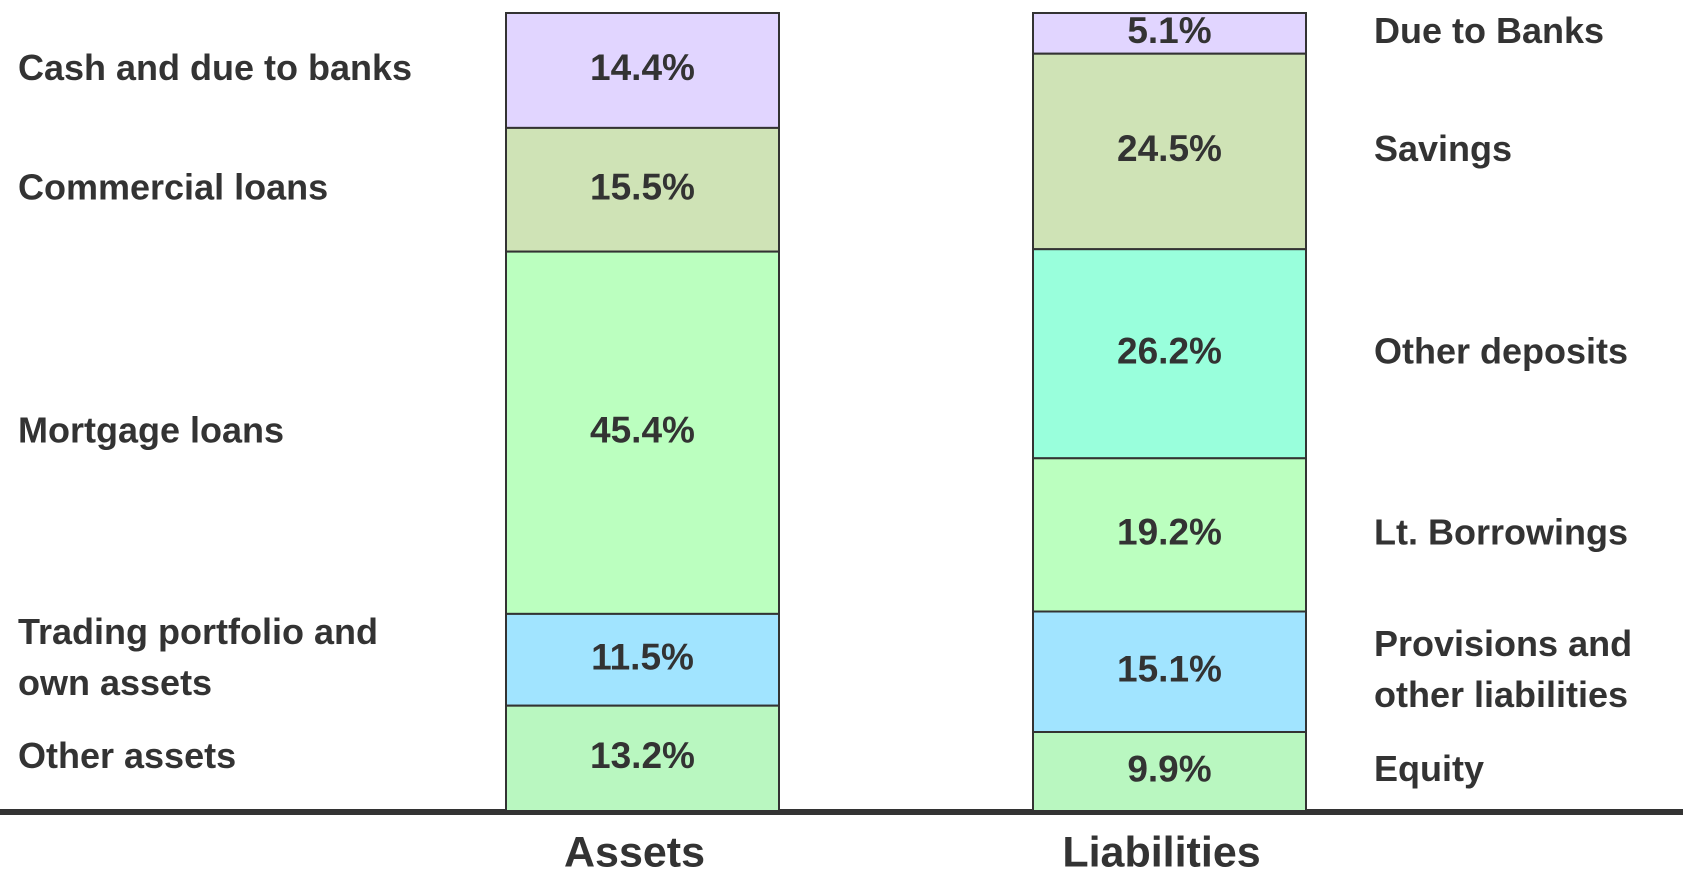 The height and width of the screenshot is (875, 1683). Describe the element at coordinates (1169, 30) in the screenshot. I see `value-label: 5.1%` at that location.